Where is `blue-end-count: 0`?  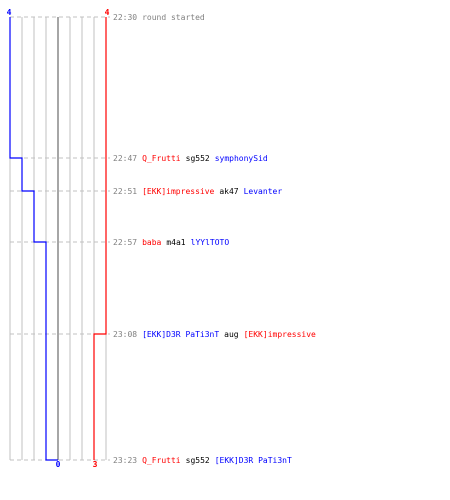 blue-end-count: 0 is located at coordinates (58, 464).